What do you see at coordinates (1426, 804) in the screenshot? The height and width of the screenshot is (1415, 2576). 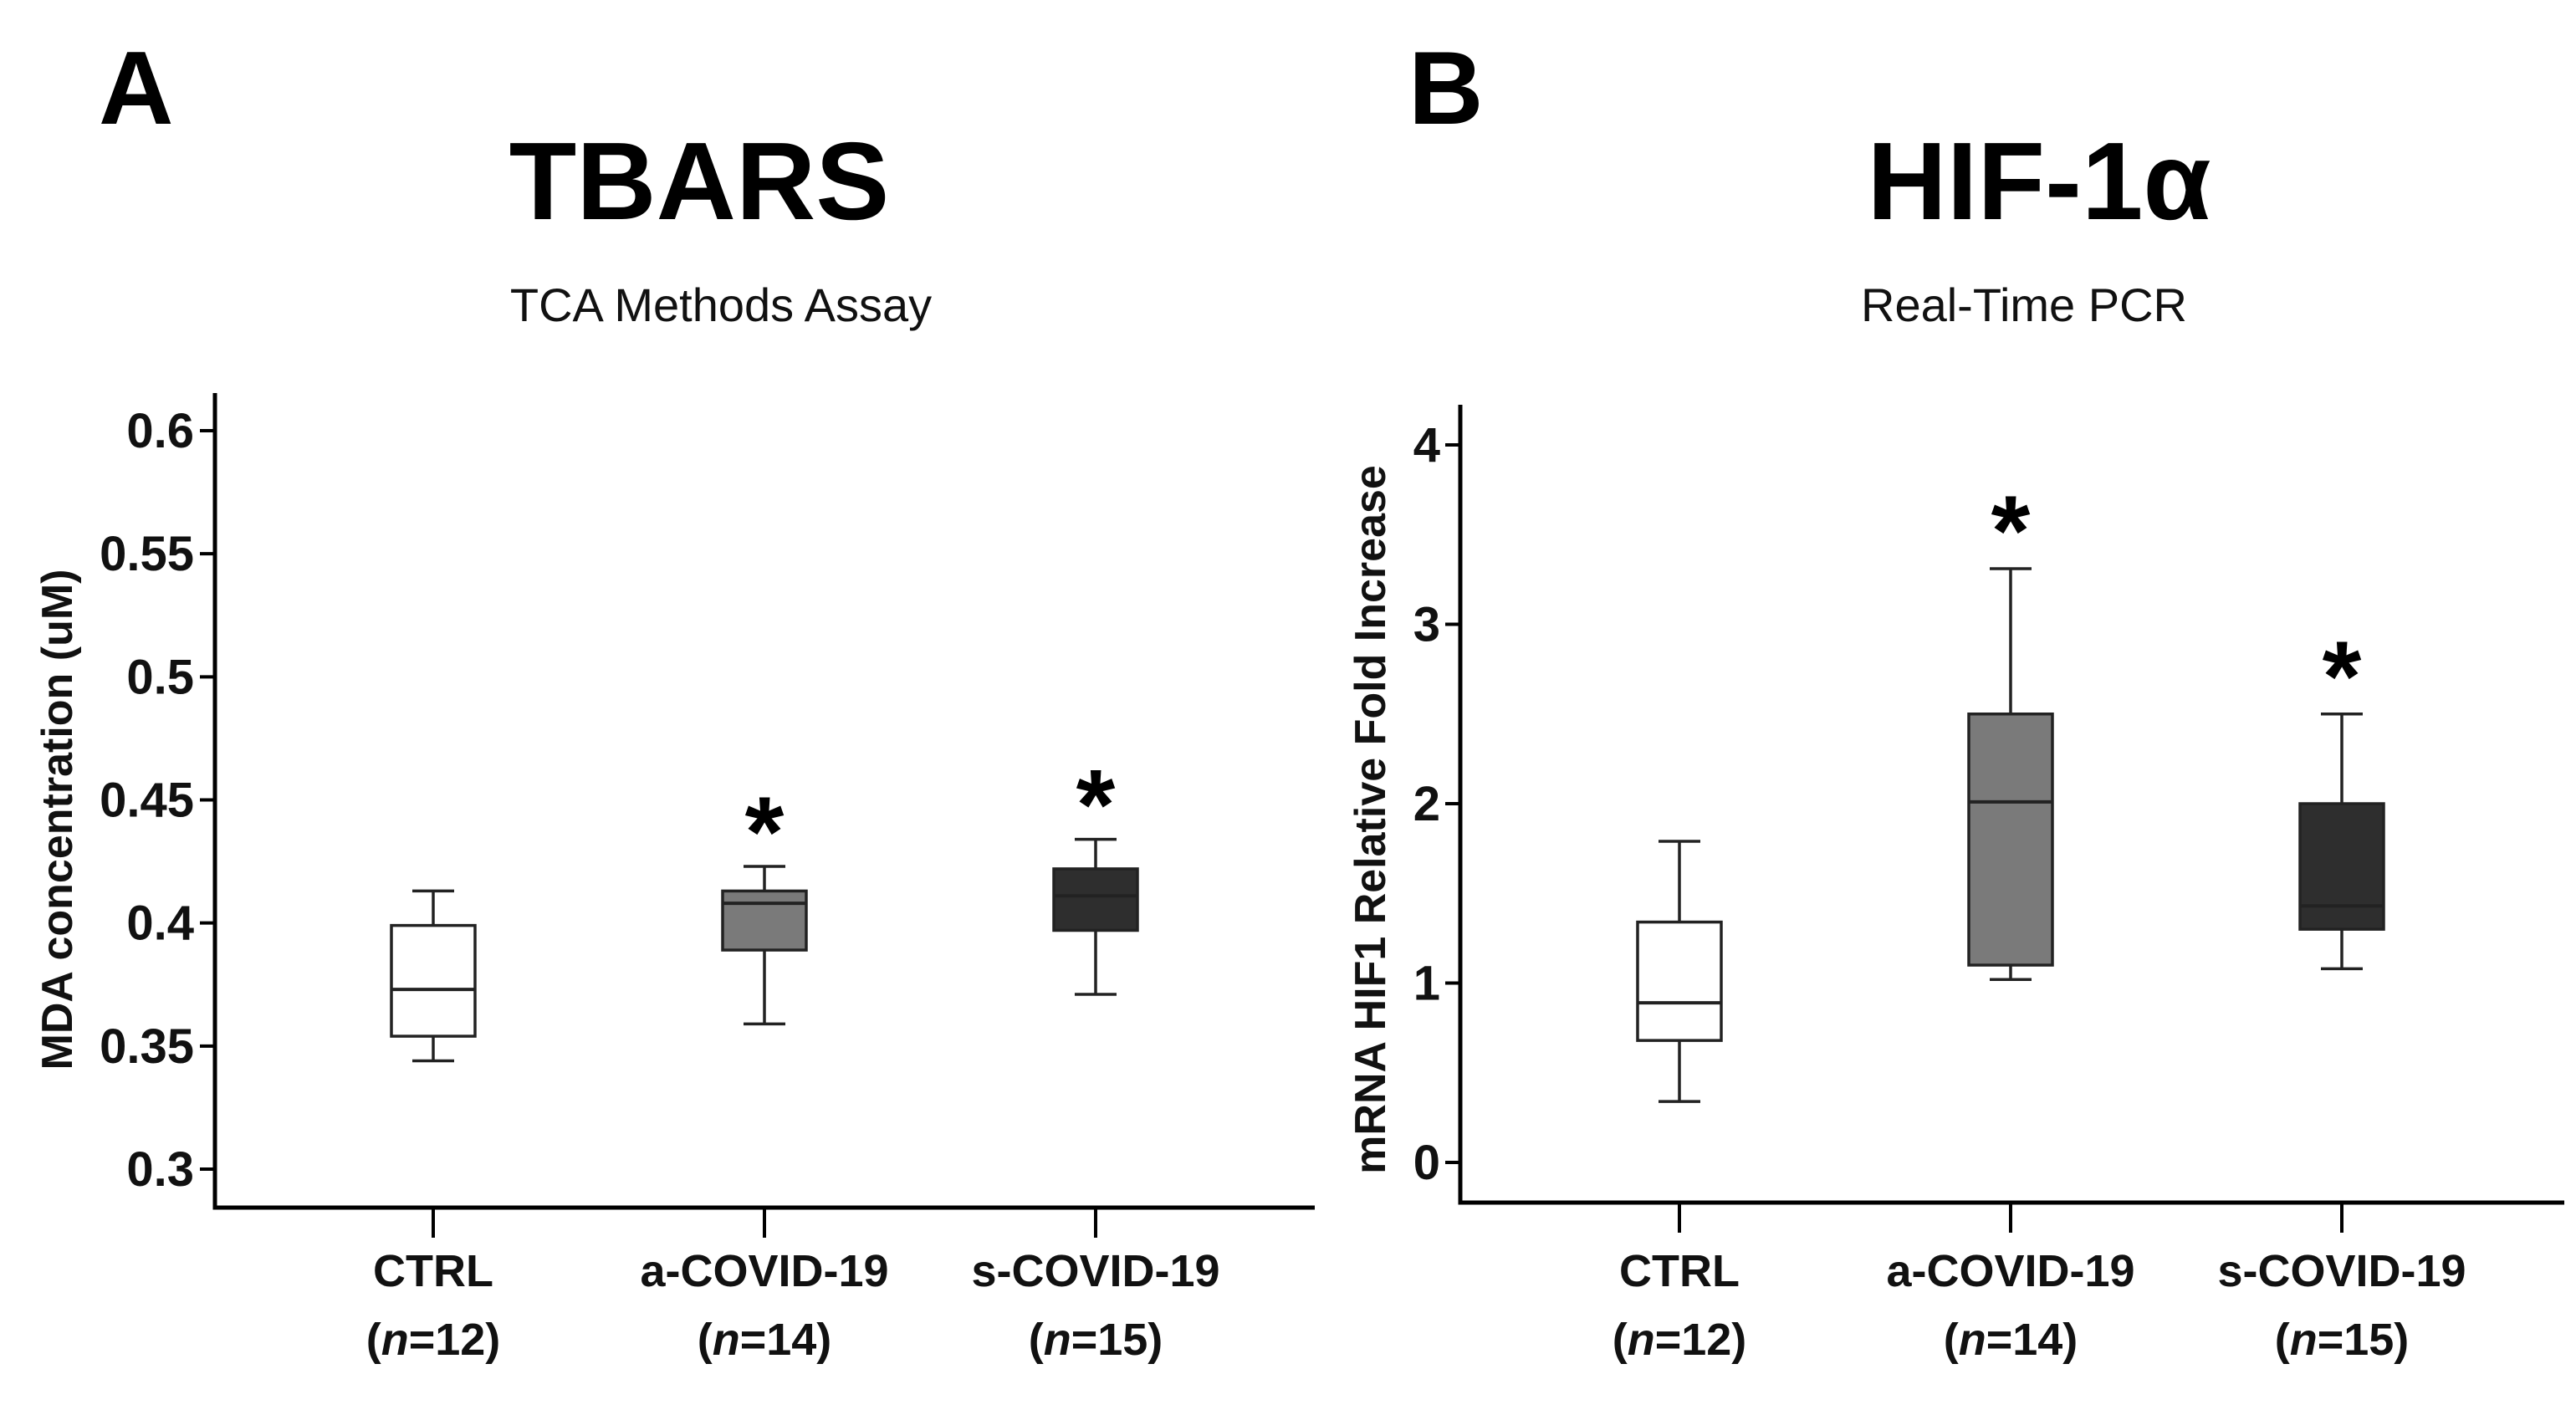 I see `y-tick-label: 2` at bounding box center [1426, 804].